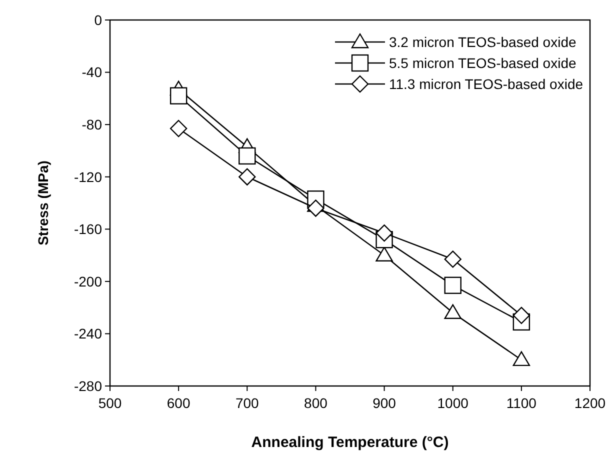  I want to click on y-tick-label: -40, so click(92, 72).